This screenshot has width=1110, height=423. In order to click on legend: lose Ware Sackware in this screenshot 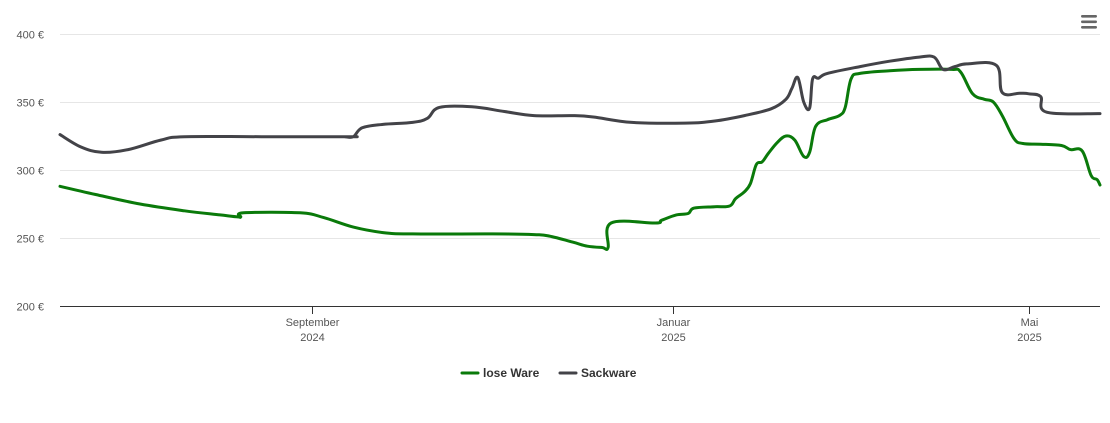, I will do `click(548, 373)`.